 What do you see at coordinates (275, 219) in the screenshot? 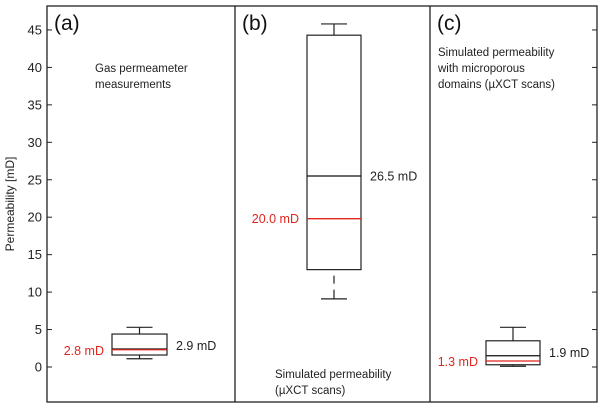
I see `red-value-label: 20.0 mD` at bounding box center [275, 219].